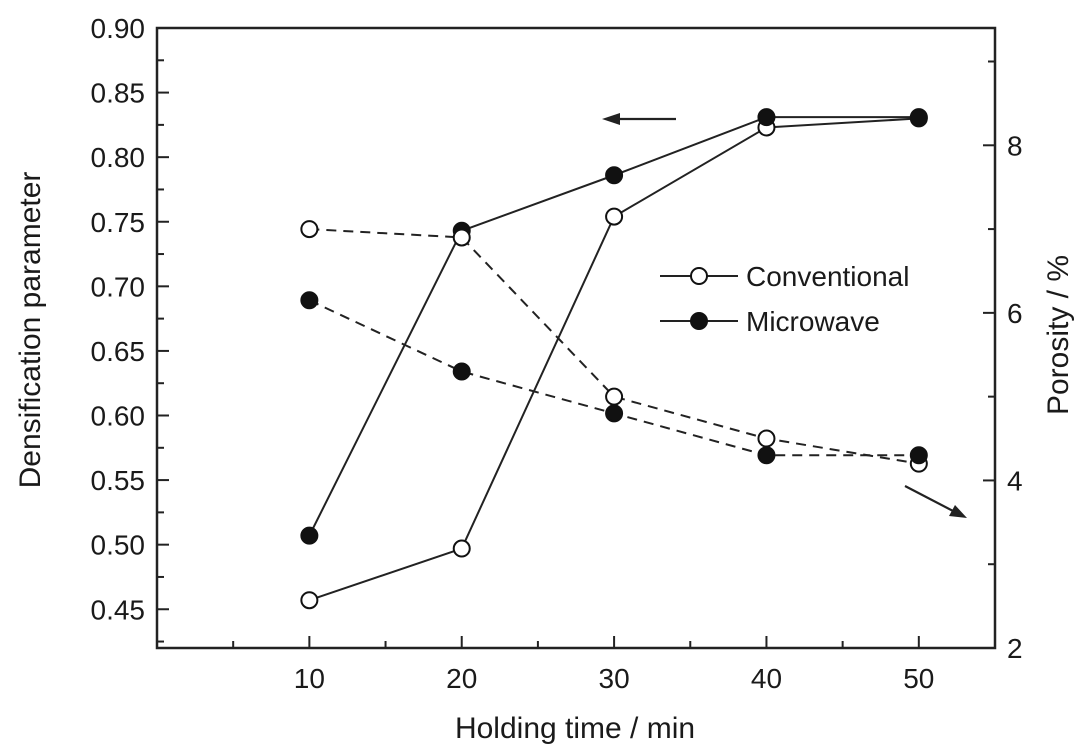 The height and width of the screenshot is (752, 1092). Describe the element at coordinates (918, 678) in the screenshot. I see `x-tick-label: 50` at that location.